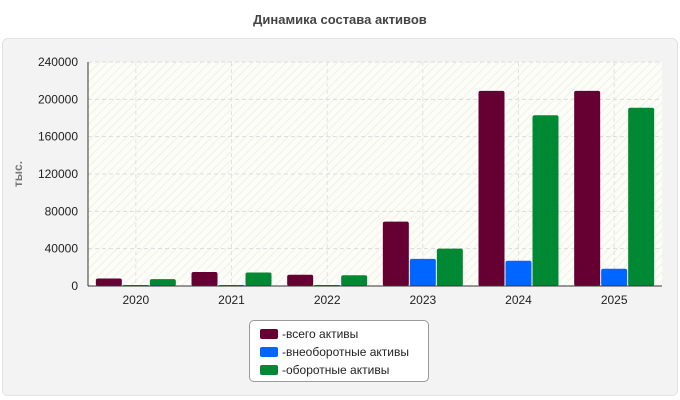 This screenshot has width=680, height=400. What do you see at coordinates (422, 272) in the screenshot?
I see `bar-внеоборотные-активы-2023` at bounding box center [422, 272].